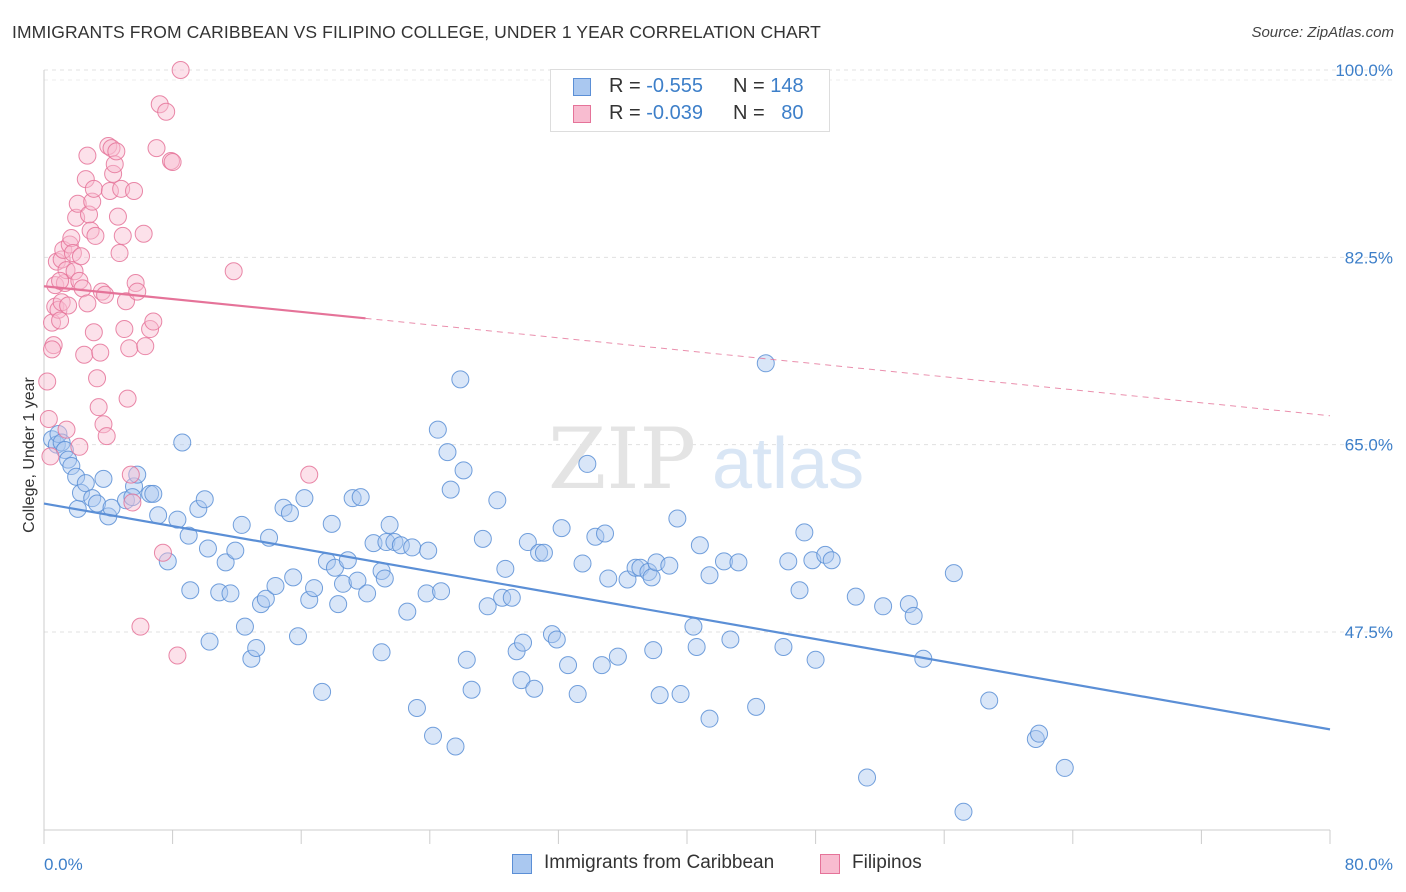  I want to click on y-tick-label: 65.0%, so click(1369, 445).